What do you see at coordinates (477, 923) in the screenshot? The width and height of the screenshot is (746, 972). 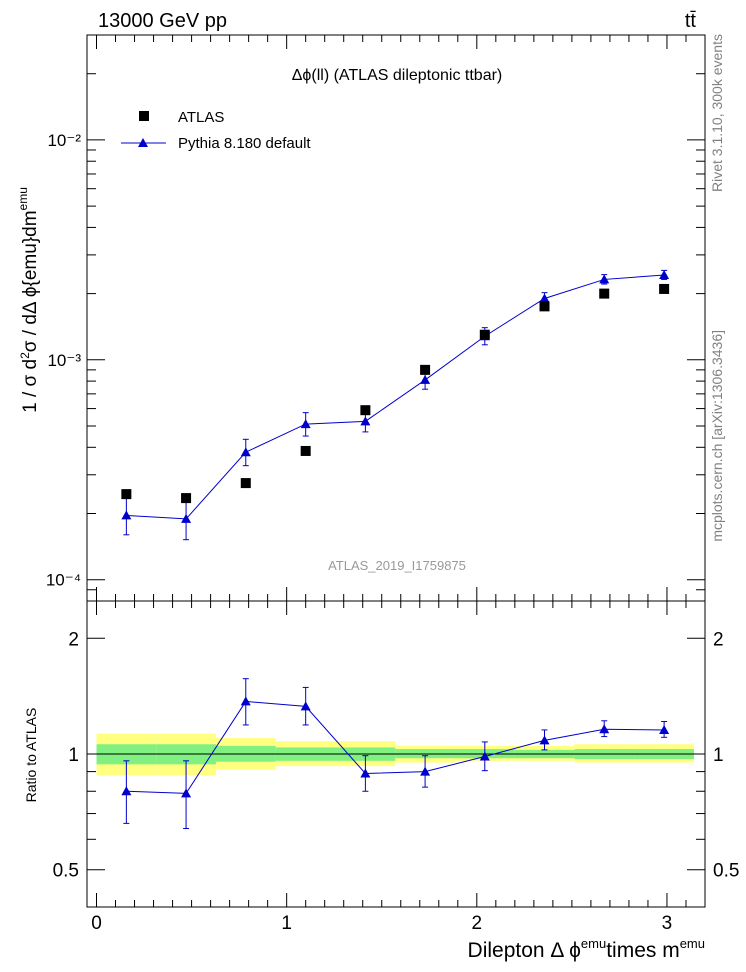 I see `ratio-xtick-label: 2` at bounding box center [477, 923].